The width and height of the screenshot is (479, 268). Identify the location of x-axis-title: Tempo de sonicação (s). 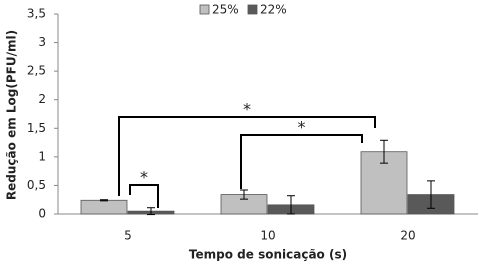
(268, 255).